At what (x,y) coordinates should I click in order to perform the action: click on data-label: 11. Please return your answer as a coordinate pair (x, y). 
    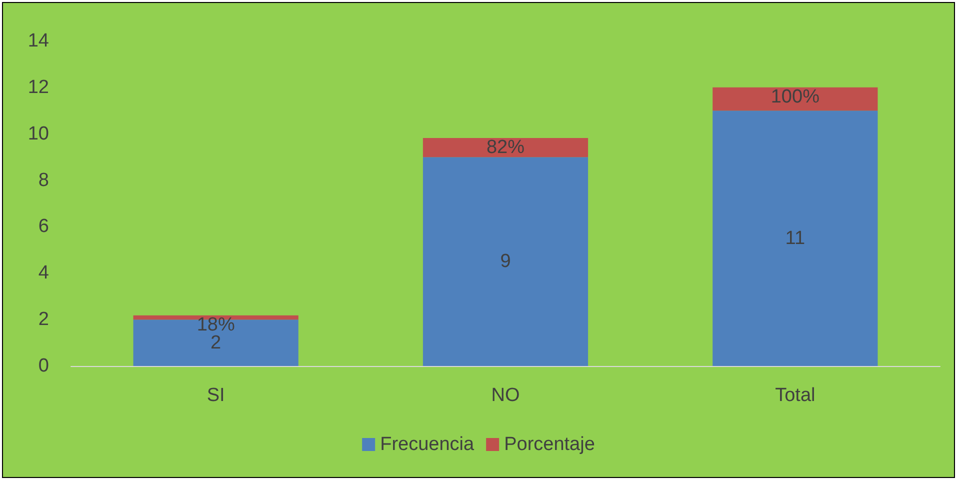
    Looking at the image, I should click on (795, 238).